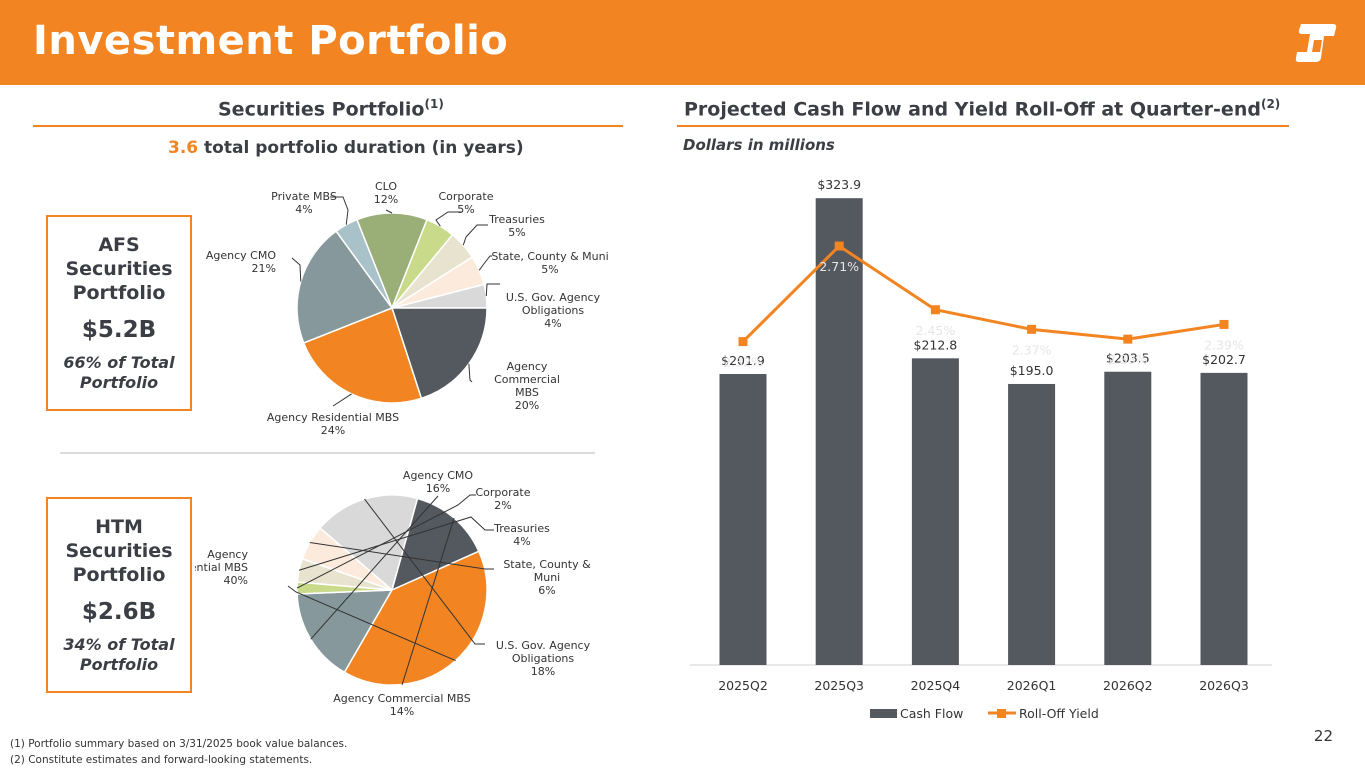  Describe the element at coordinates (119, 551) in the screenshot. I see `htm-label-line2: Securities` at that location.